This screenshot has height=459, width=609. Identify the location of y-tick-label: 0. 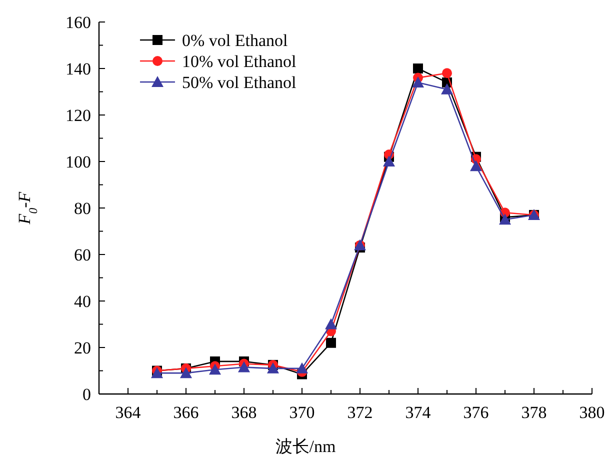
(86, 394).